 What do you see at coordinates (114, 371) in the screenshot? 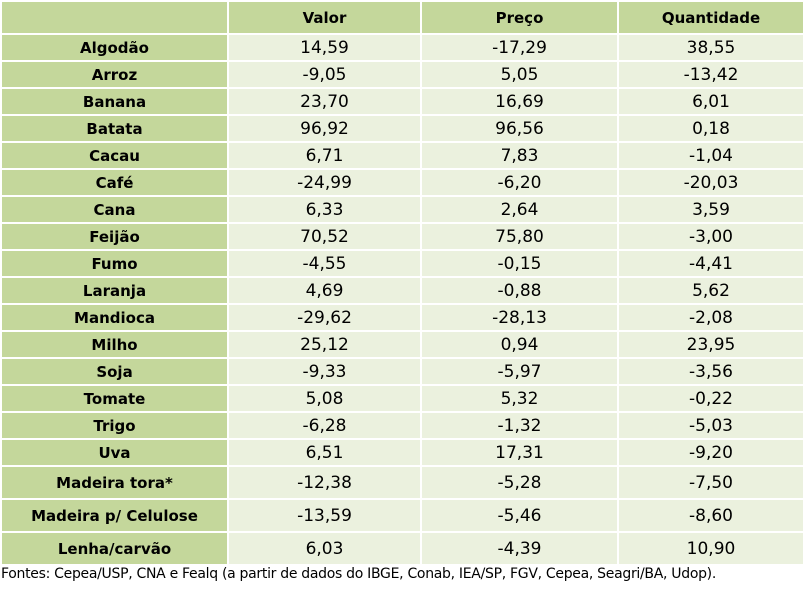
I see `row-label: Soja` at bounding box center [114, 371].